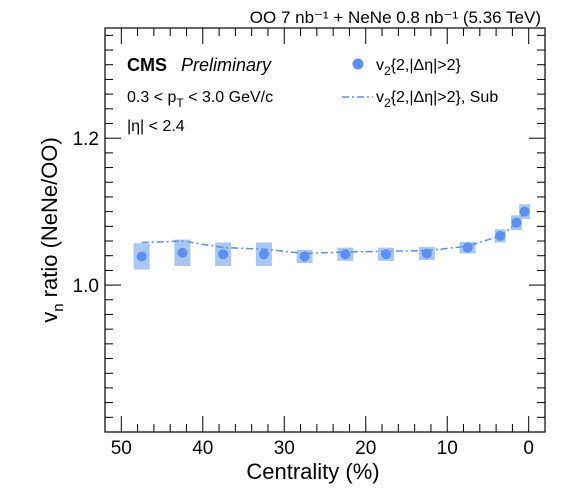 The width and height of the screenshot is (580, 500). I want to click on legend-marker-label: v2{2,|Δη|>2}, so click(419, 67).